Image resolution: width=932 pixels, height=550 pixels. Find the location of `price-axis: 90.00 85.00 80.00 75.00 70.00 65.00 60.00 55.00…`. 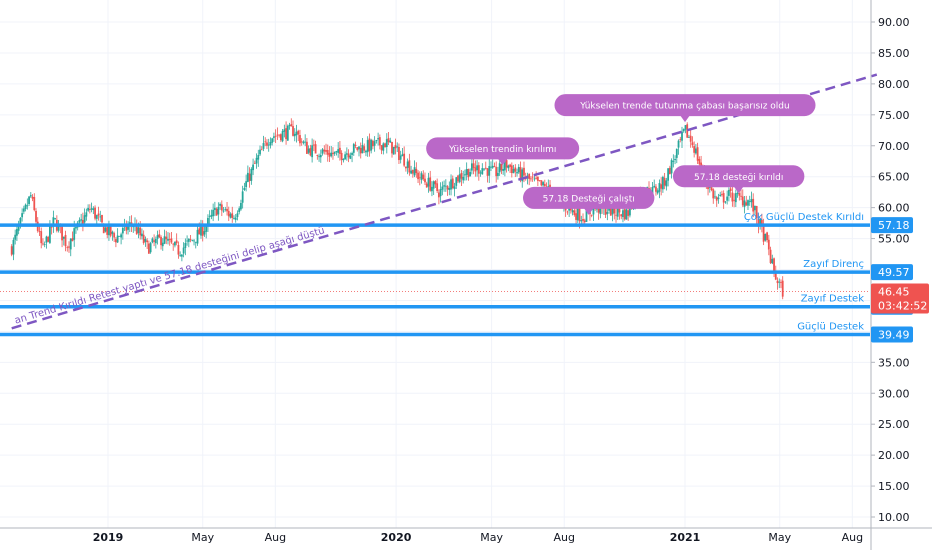

price-axis: 90.00 85.00 80.00 75.00 70.00 65.00 60.00 55.00… is located at coordinates (890, 275).